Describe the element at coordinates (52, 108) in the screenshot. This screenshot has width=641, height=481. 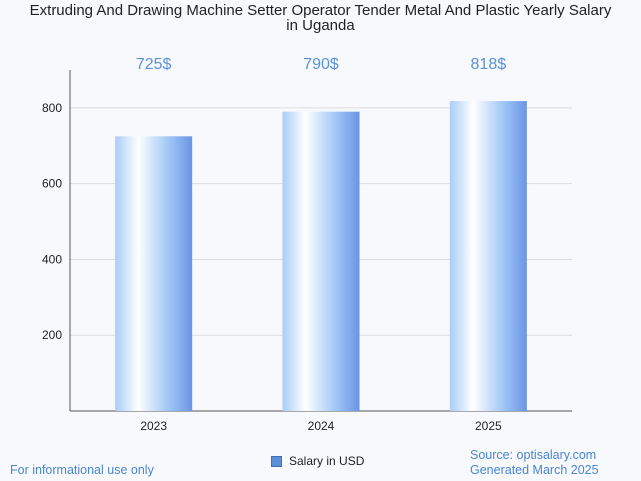
I see `y-tick-label-800: 800` at that location.